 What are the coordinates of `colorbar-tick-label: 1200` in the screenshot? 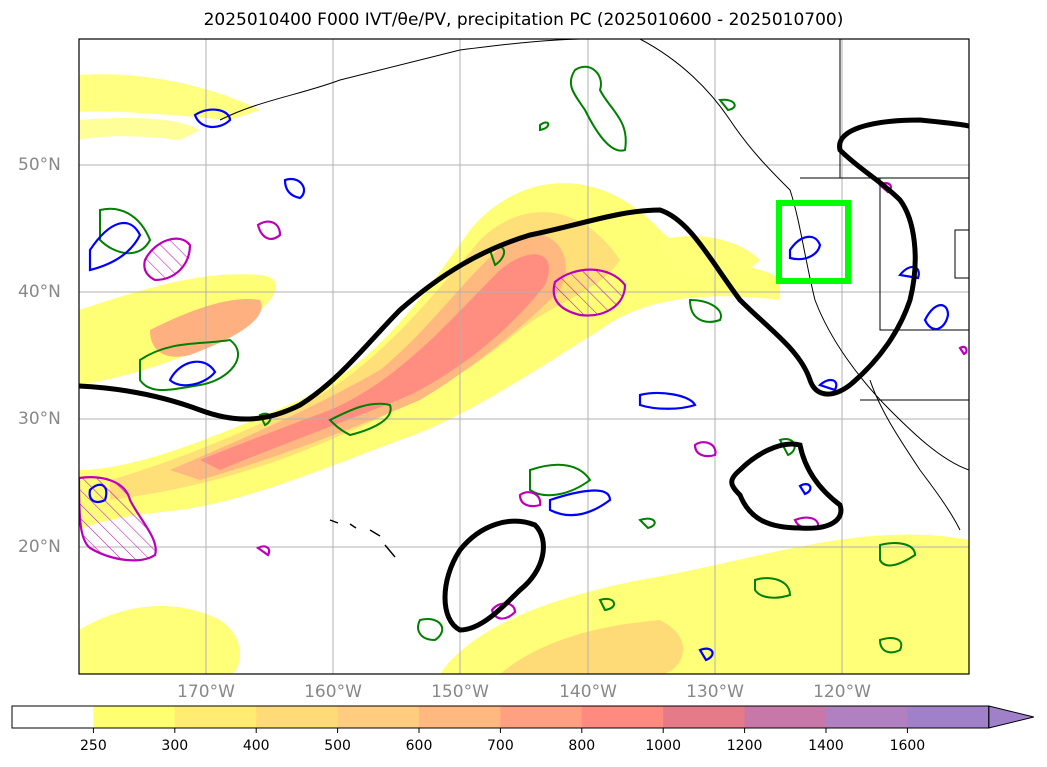 It's located at (744, 746).